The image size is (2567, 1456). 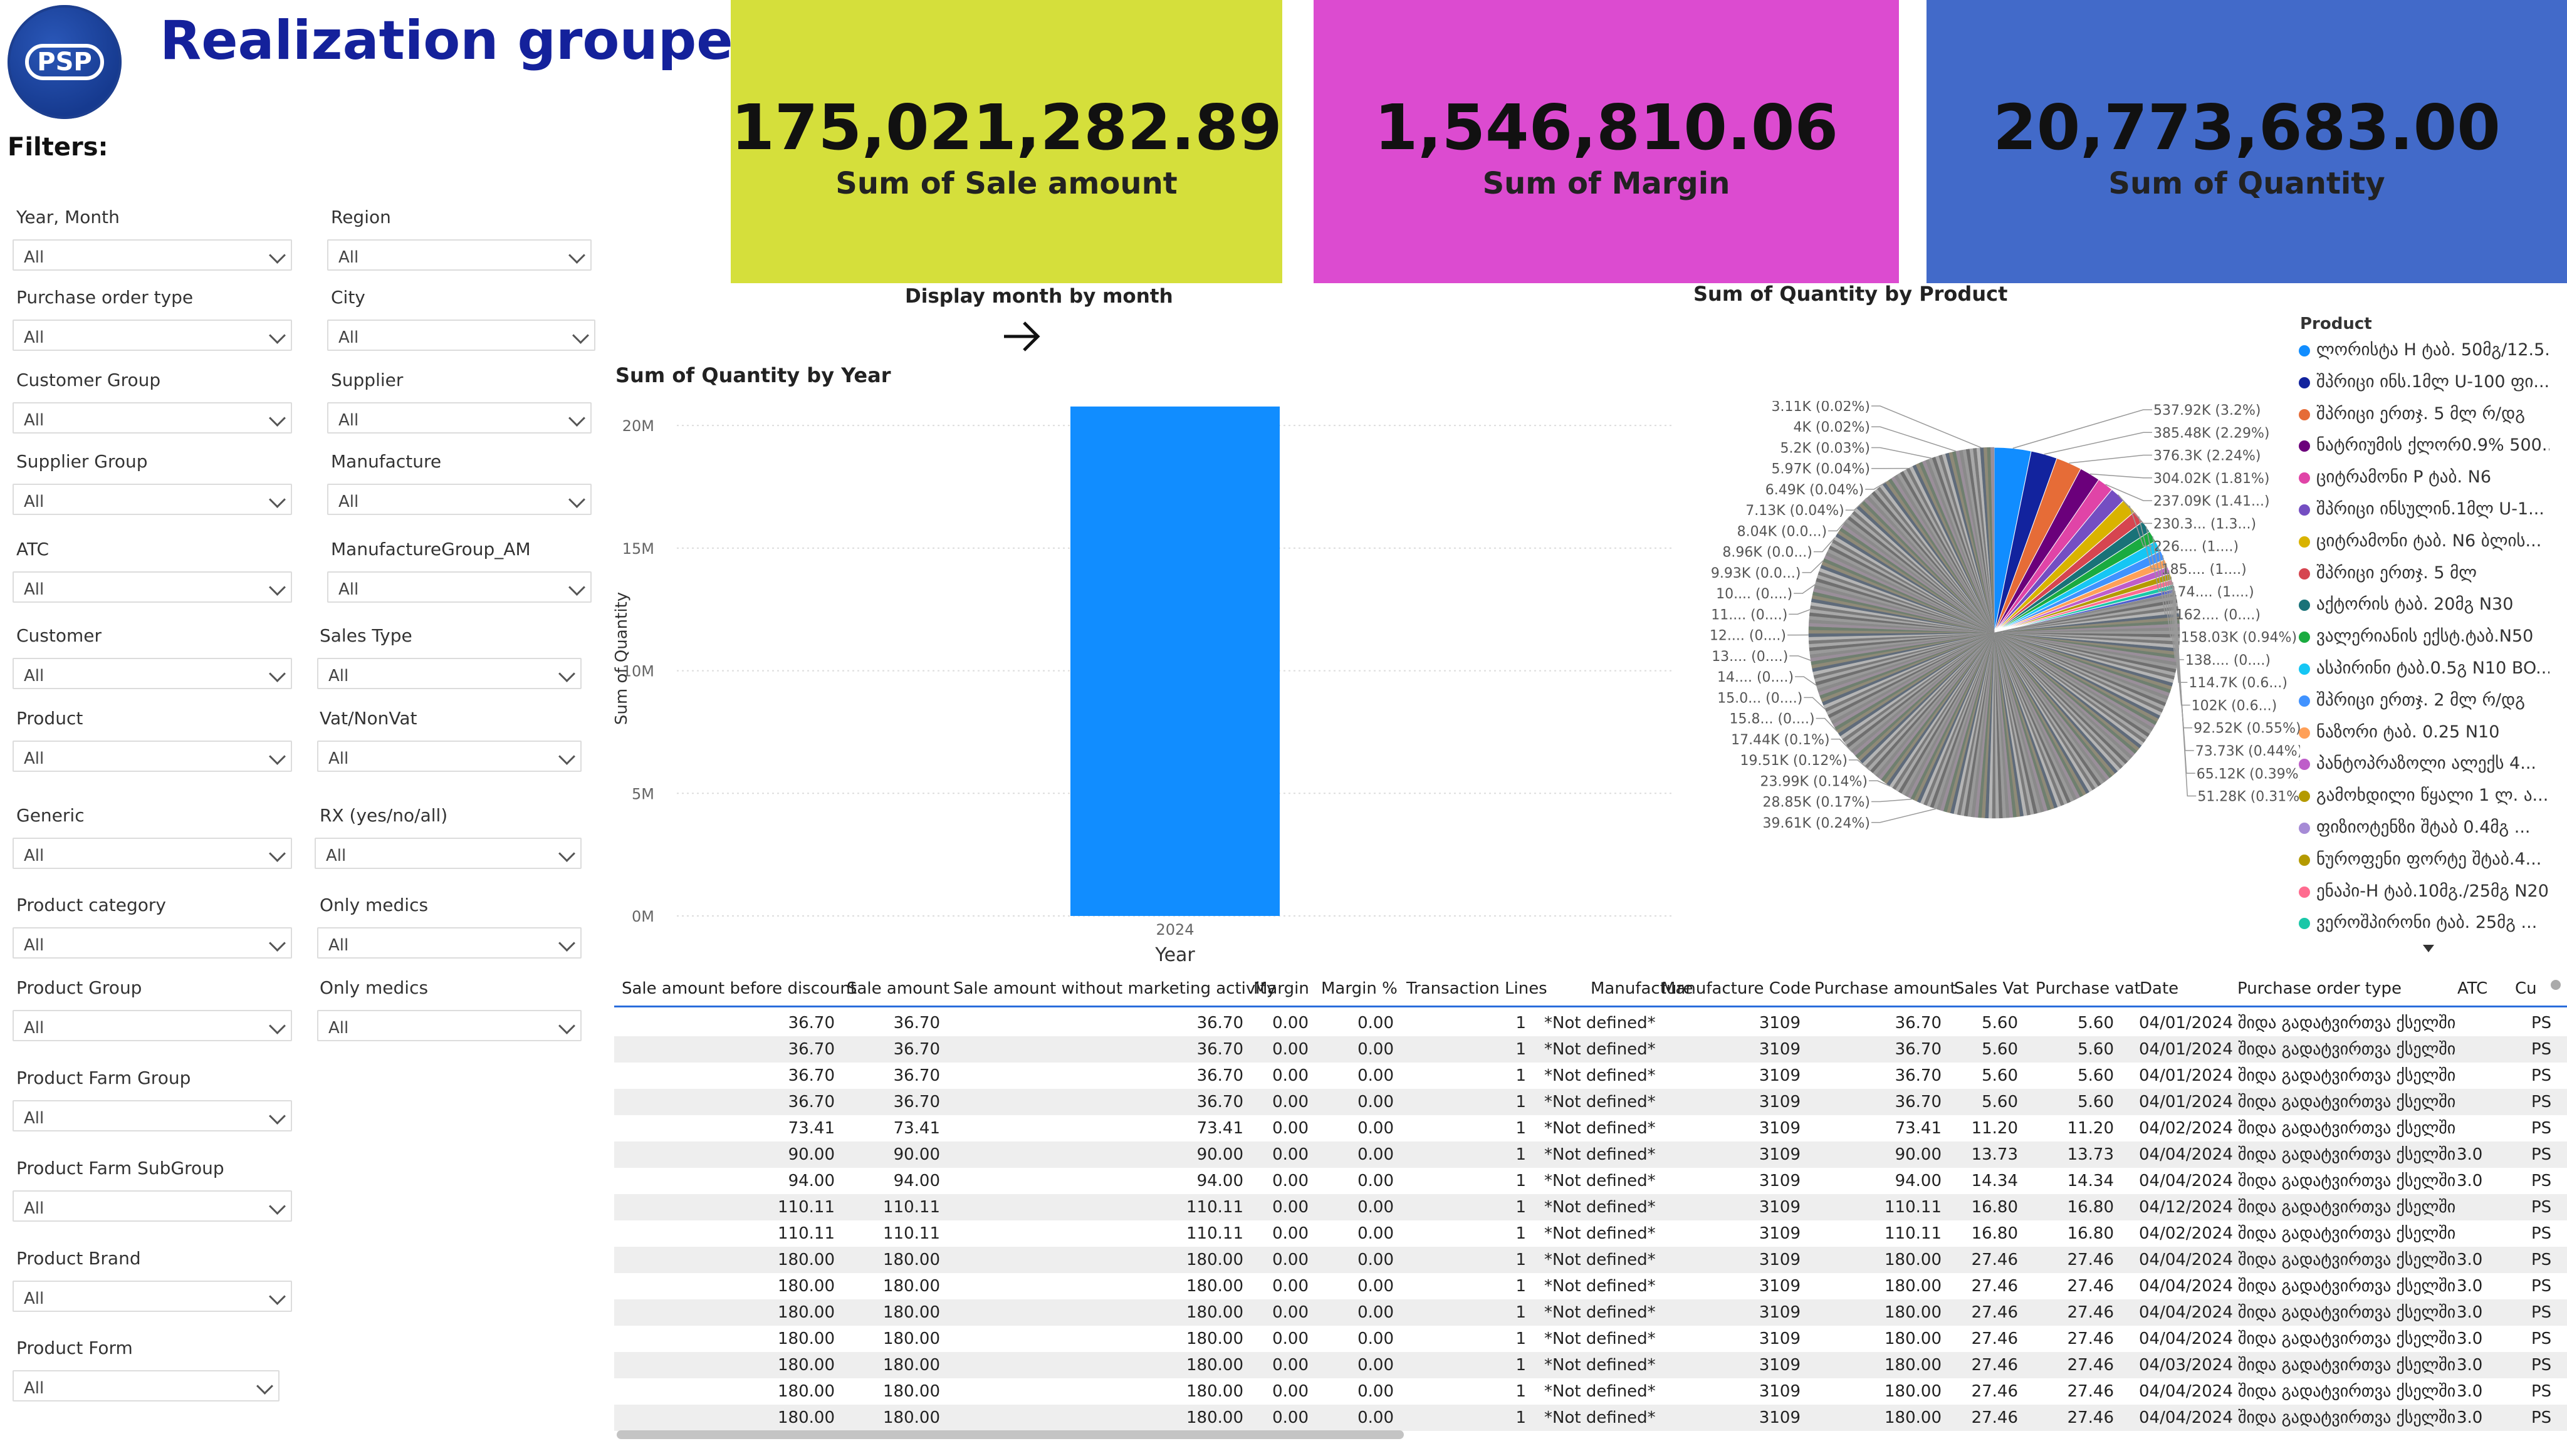 What do you see at coordinates (740, 989) in the screenshot?
I see `column-header: Sale amount before discount` at bounding box center [740, 989].